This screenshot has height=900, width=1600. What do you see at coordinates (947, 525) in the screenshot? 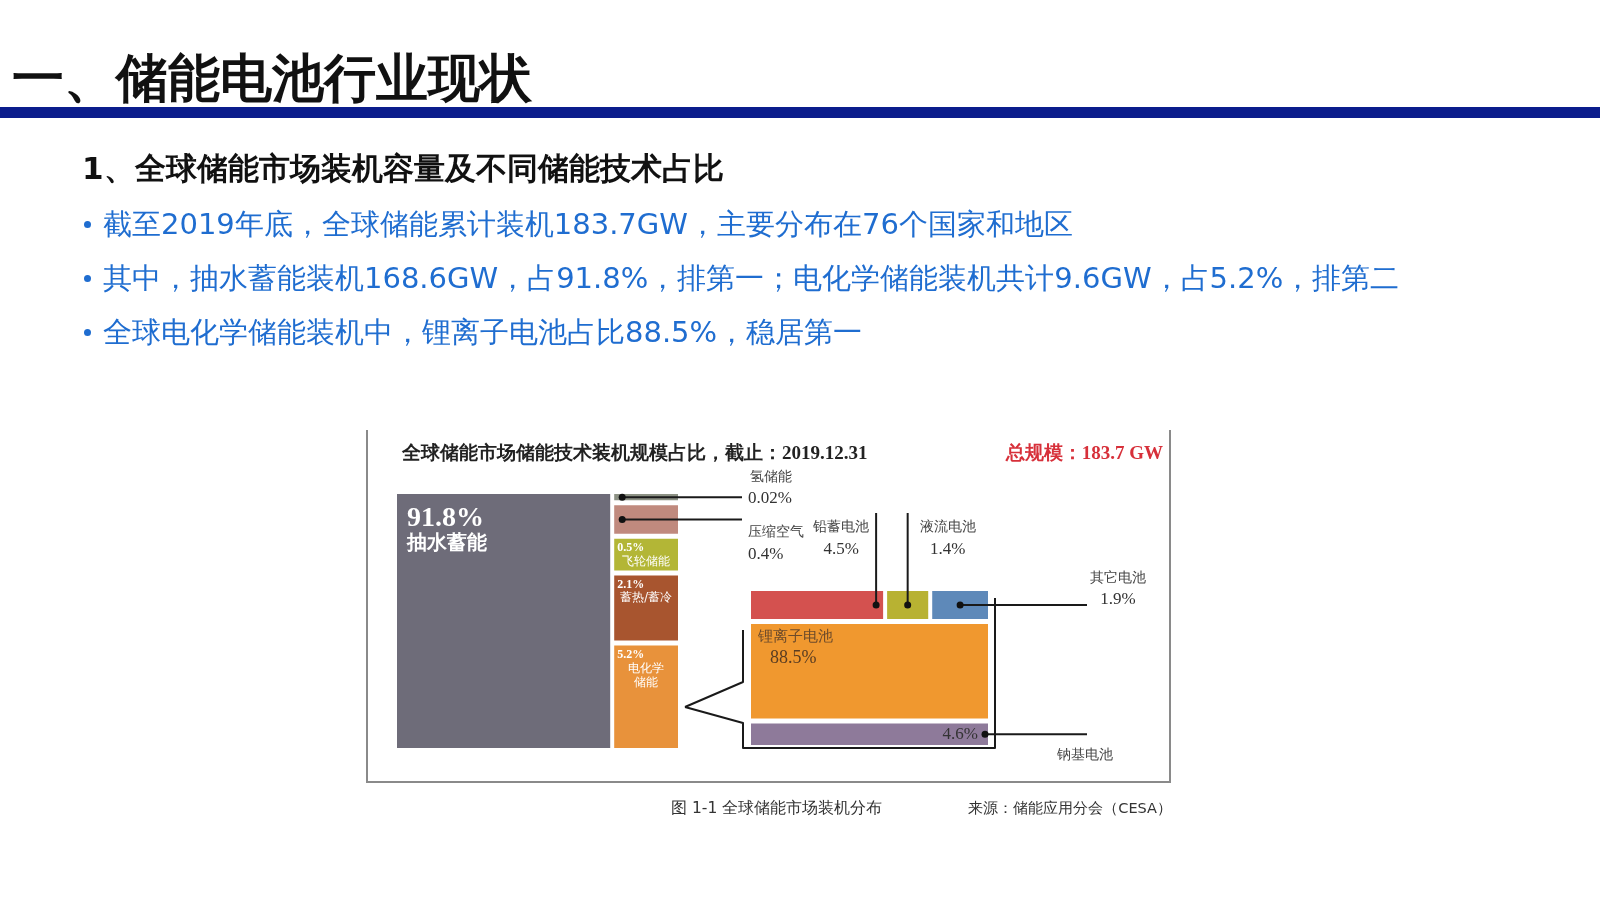
I see `category-label: 液流电池` at bounding box center [947, 525].